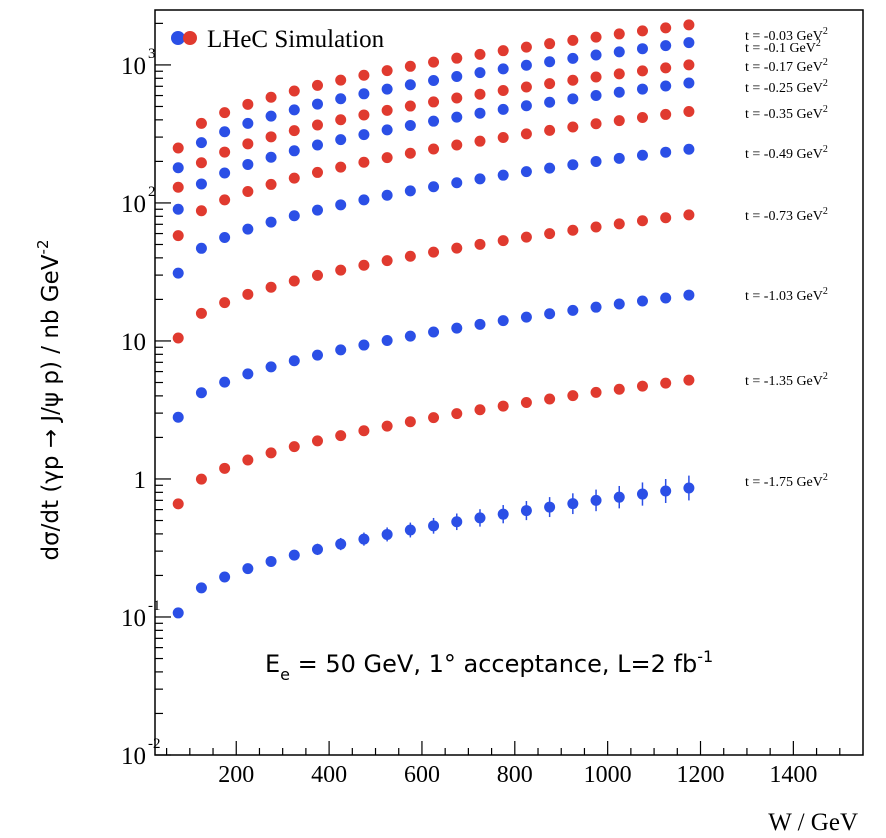  Describe the element at coordinates (154, 744) in the screenshot. I see `y-tick-label-sup: -2` at that location.